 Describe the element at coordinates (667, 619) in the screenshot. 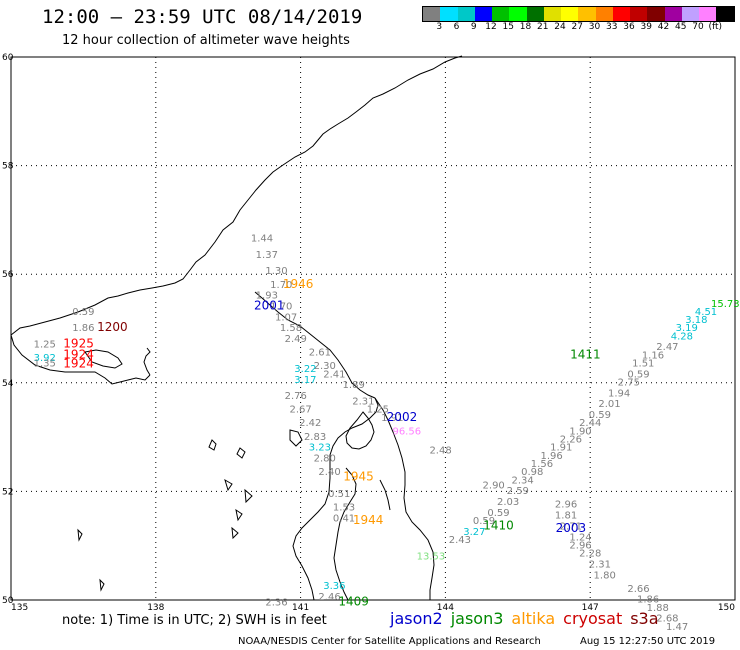

I see `wave-height-label: 2.68` at that location.